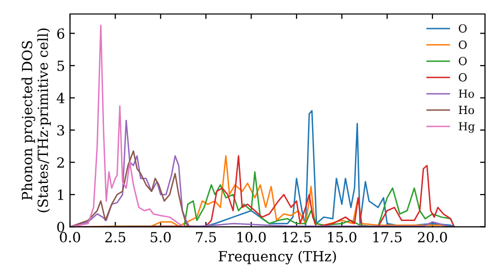 This screenshot has width=500, height=280. I want to click on y-tick-label: 4, so click(60, 98).